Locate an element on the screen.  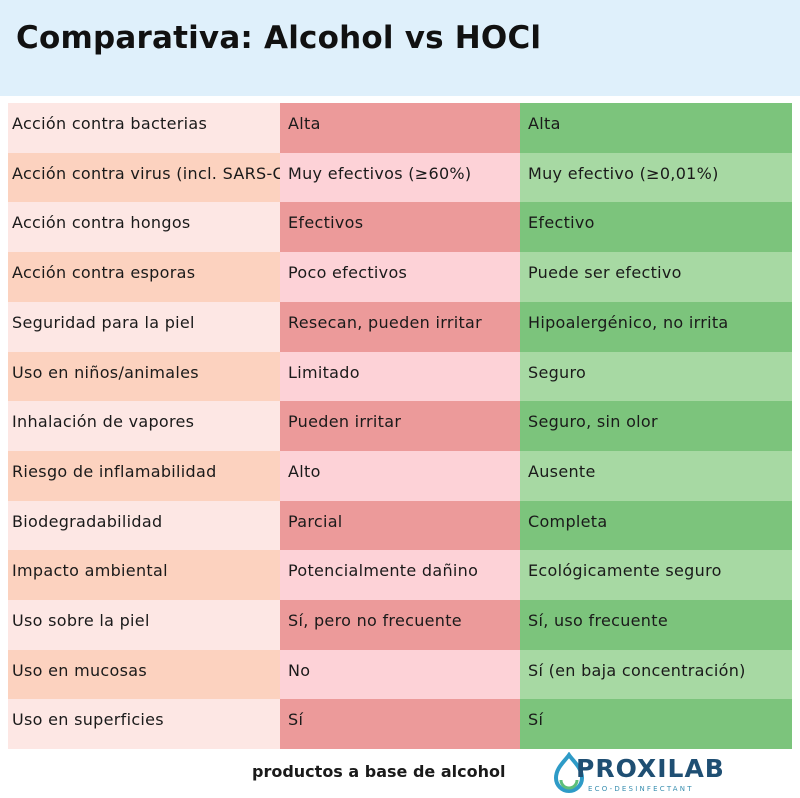
hocl-cell: Sí is located at coordinates (656, 724).